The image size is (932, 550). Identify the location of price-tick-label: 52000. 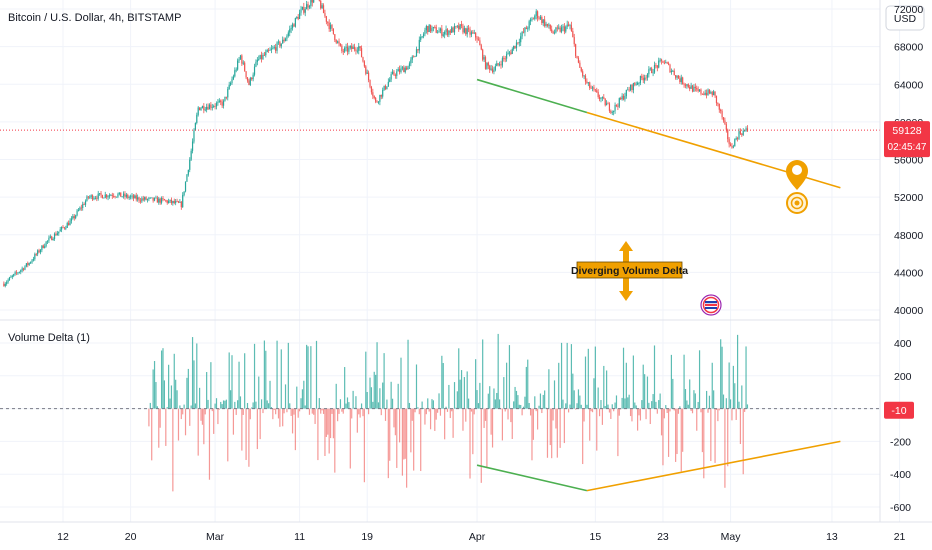
(908, 198).